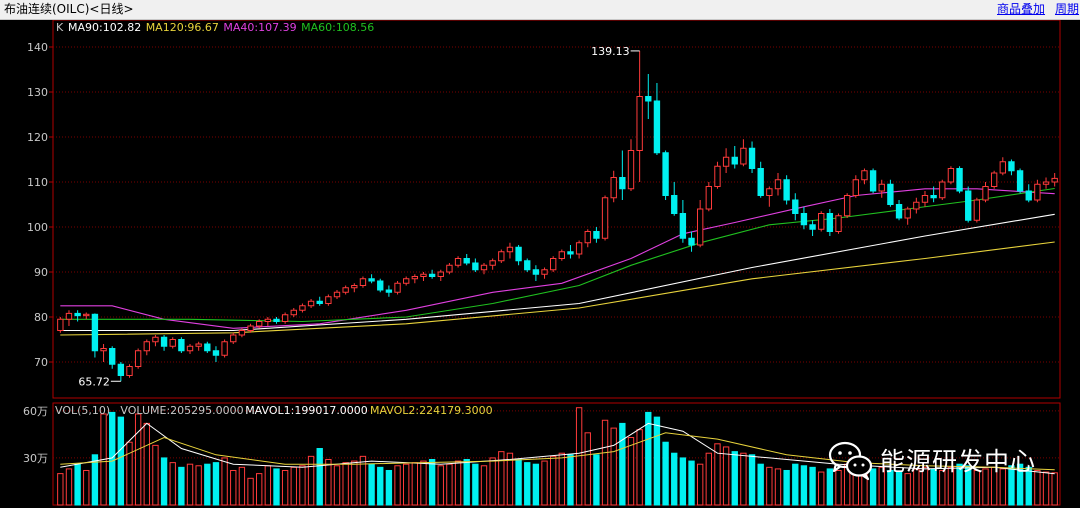 This screenshot has width=1080, height=508. I want to click on wechat-icon, so click(850, 461).